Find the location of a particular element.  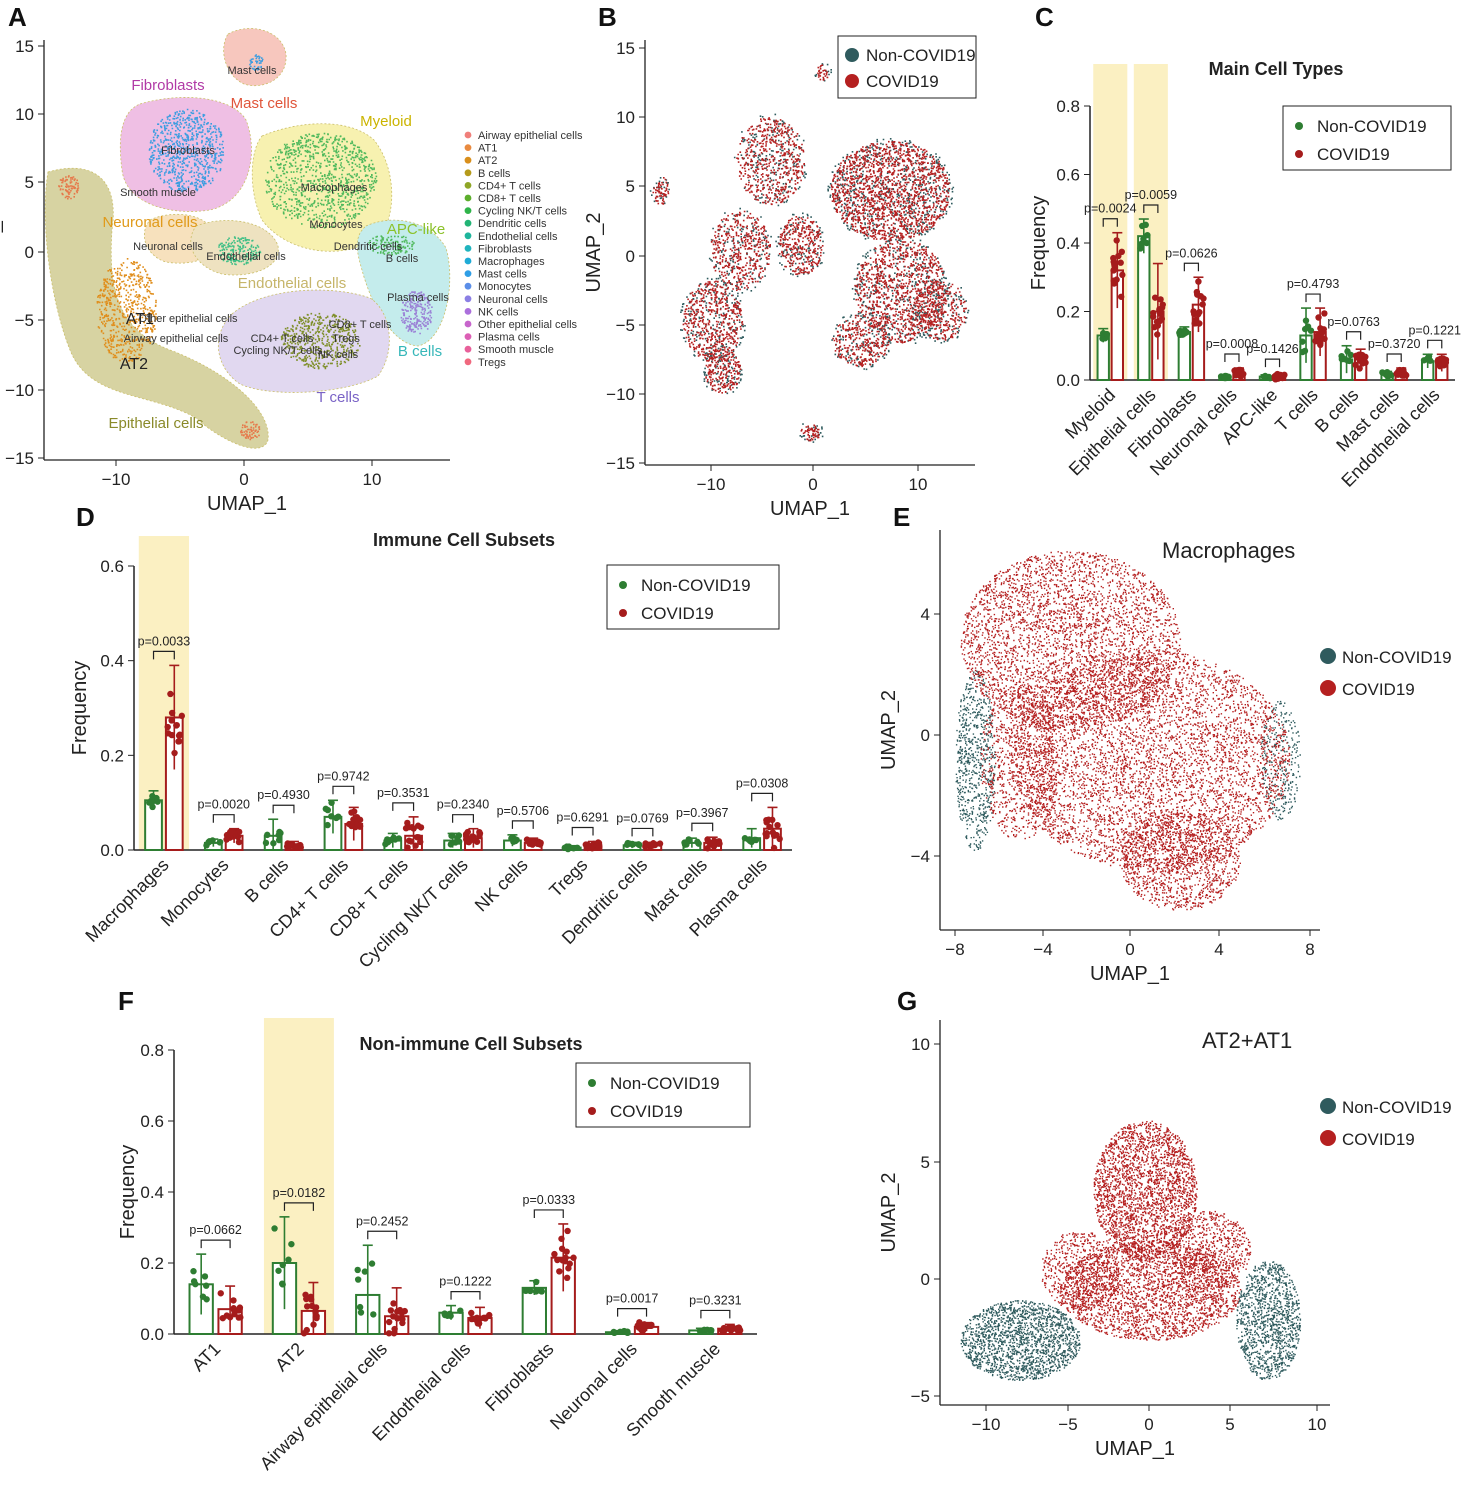

p-value-label: p=0.1221 is located at coordinates (1434, 330).